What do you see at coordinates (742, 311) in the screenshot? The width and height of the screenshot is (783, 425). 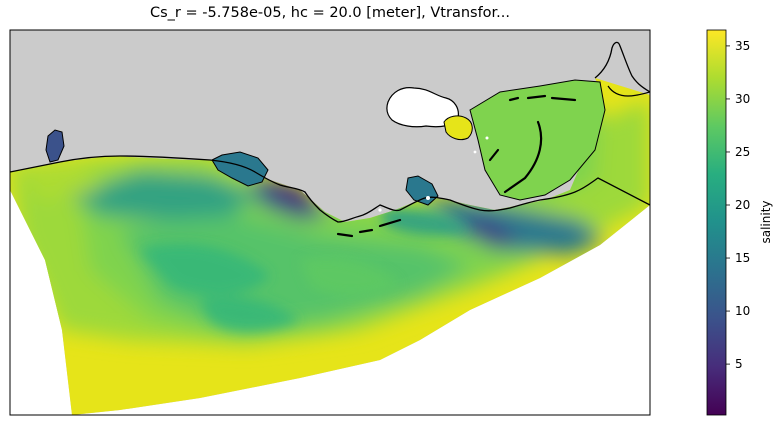 I see `colorbar-tick-label: 10` at bounding box center [742, 311].